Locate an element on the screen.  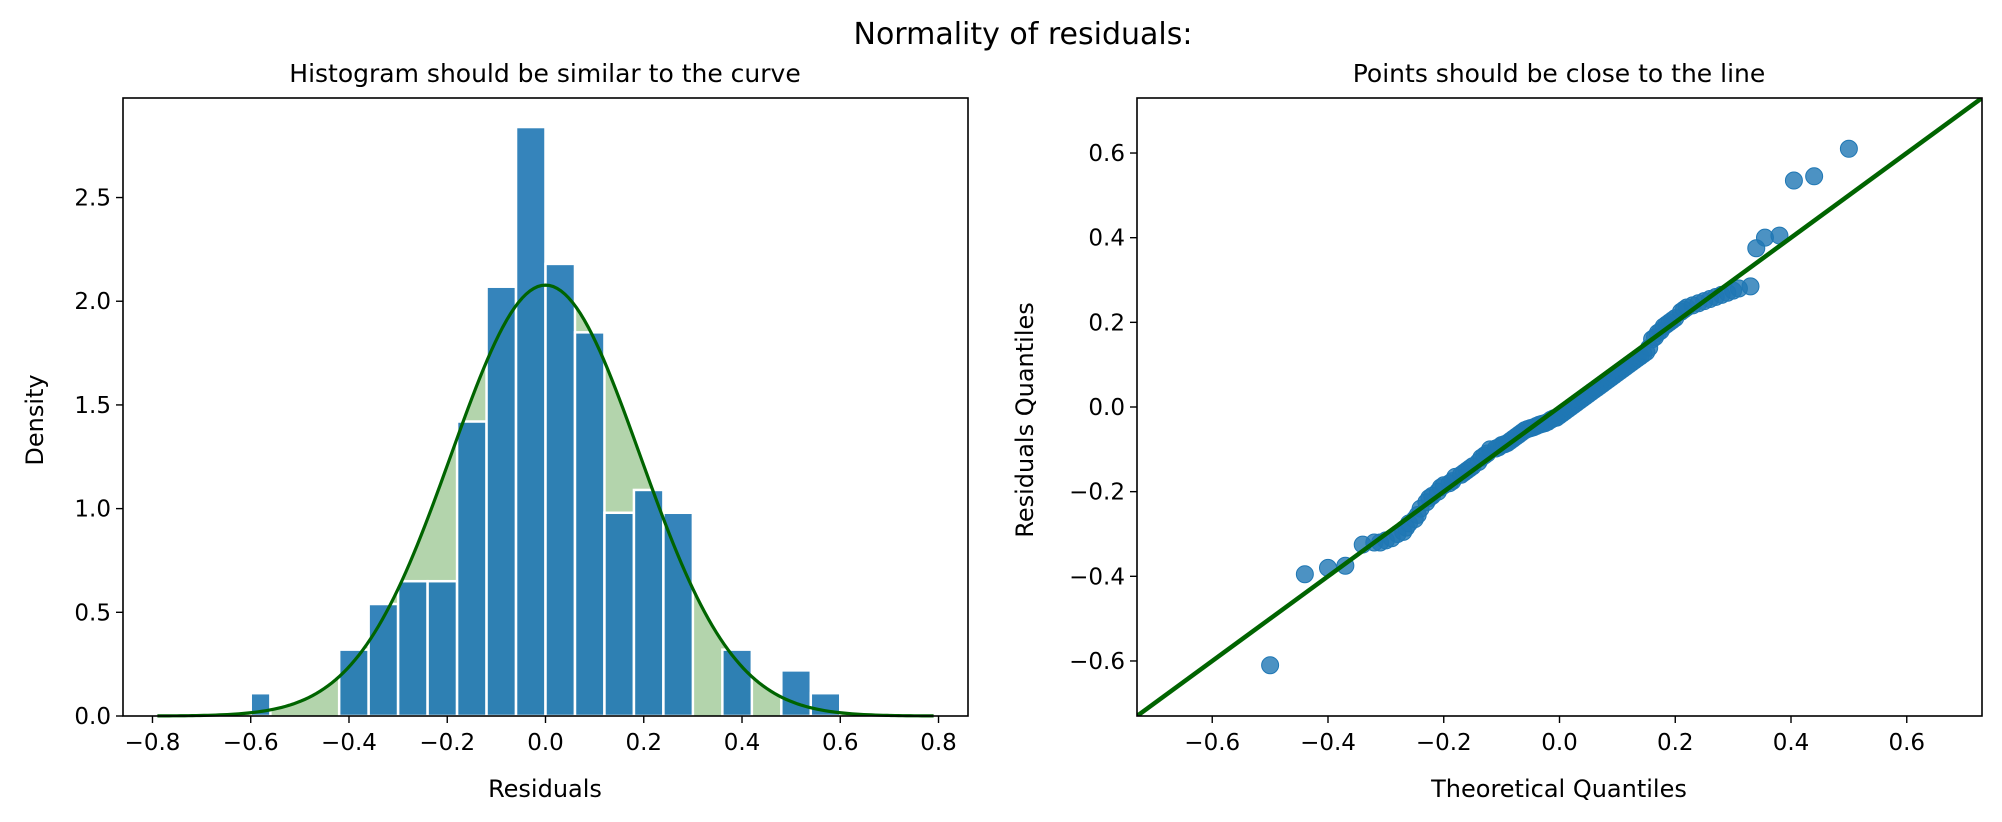
histogram-ytick-label: 0.0 is located at coordinates (92, 717).